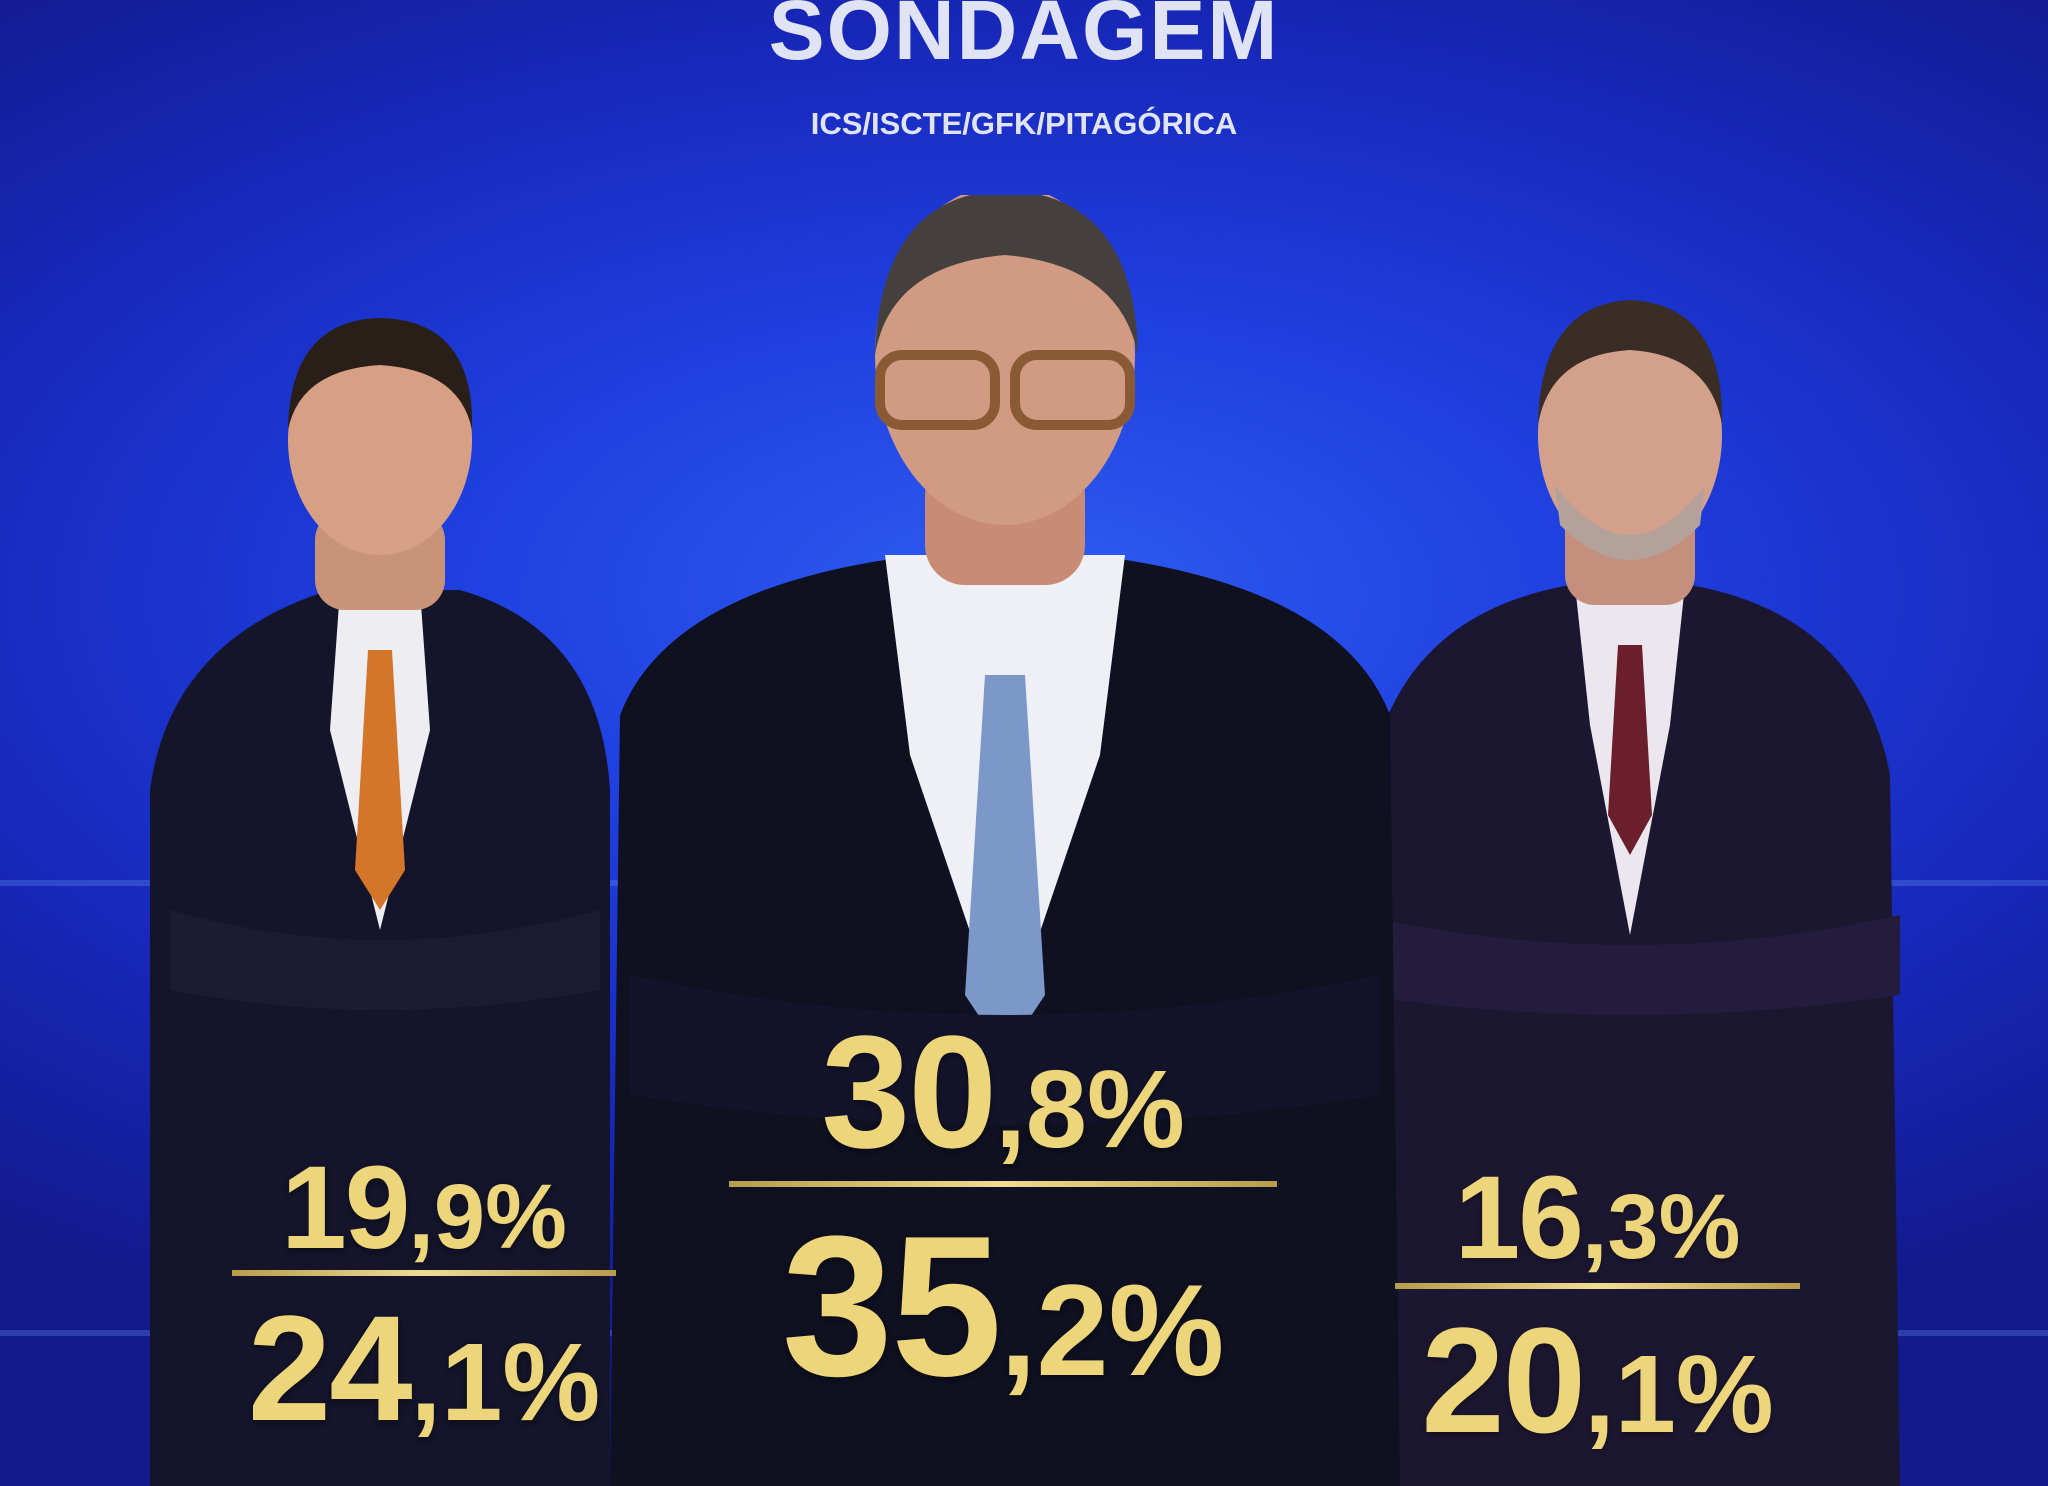 The image size is (2048, 1486). I want to click on poll-source: ICS/ISCTE/GFK/PITAGÓRICA, so click(1024, 123).